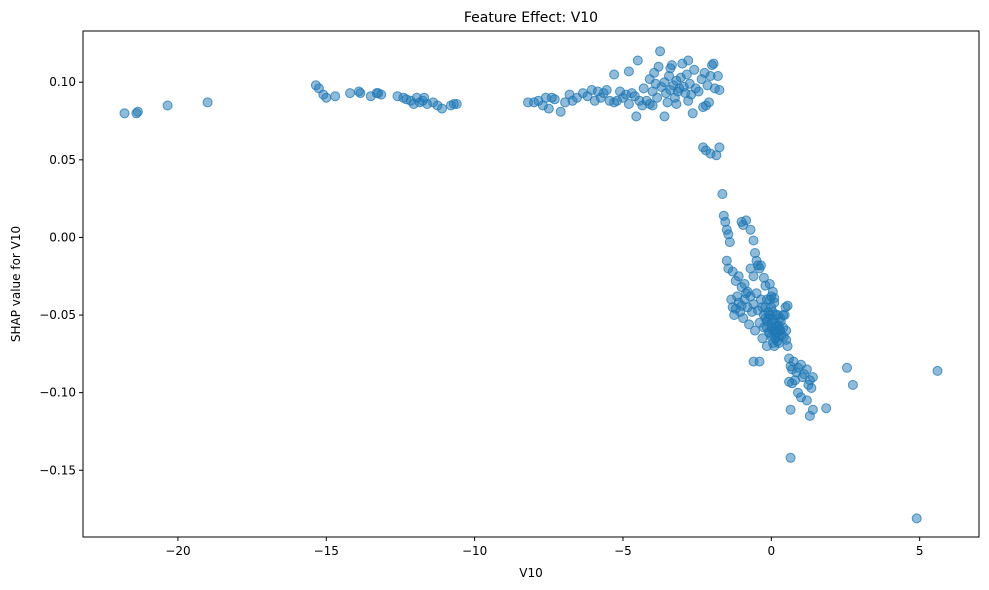 This screenshot has width=989, height=590. Describe the element at coordinates (623, 551) in the screenshot. I see `x-tick-label: −5` at that location.